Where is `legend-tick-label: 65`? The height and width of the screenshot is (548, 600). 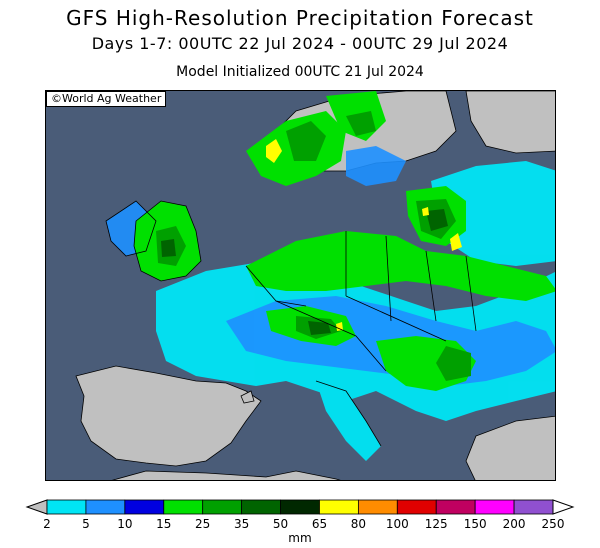
legend-tick-label: 65 is located at coordinates (319, 524).